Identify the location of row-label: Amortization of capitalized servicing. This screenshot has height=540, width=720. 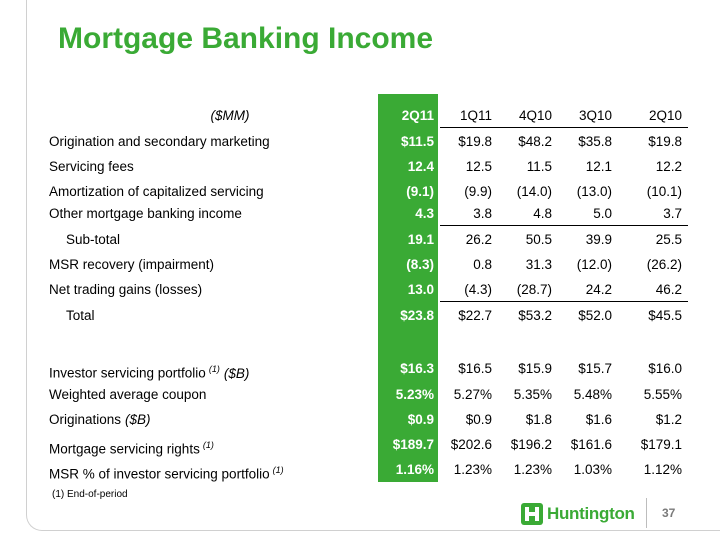
(156, 192).